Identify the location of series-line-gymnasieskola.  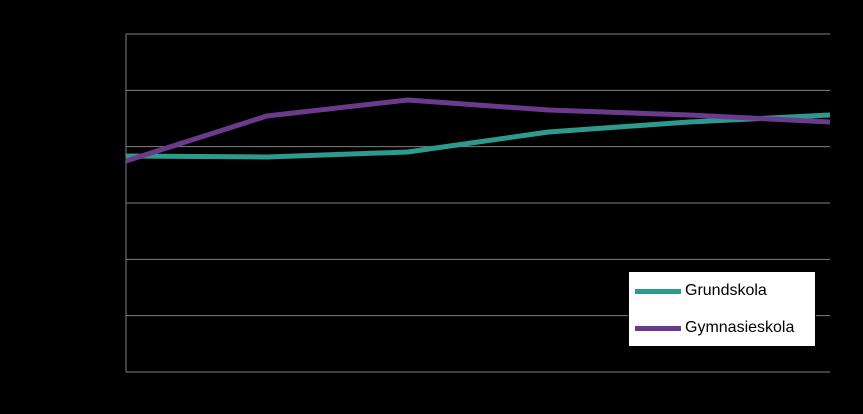
(478, 130).